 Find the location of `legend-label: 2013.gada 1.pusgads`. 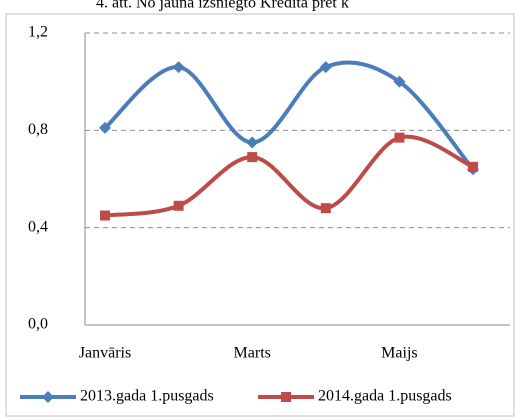

legend-label: 2013.gada 1.pusgads is located at coordinates (147, 396).